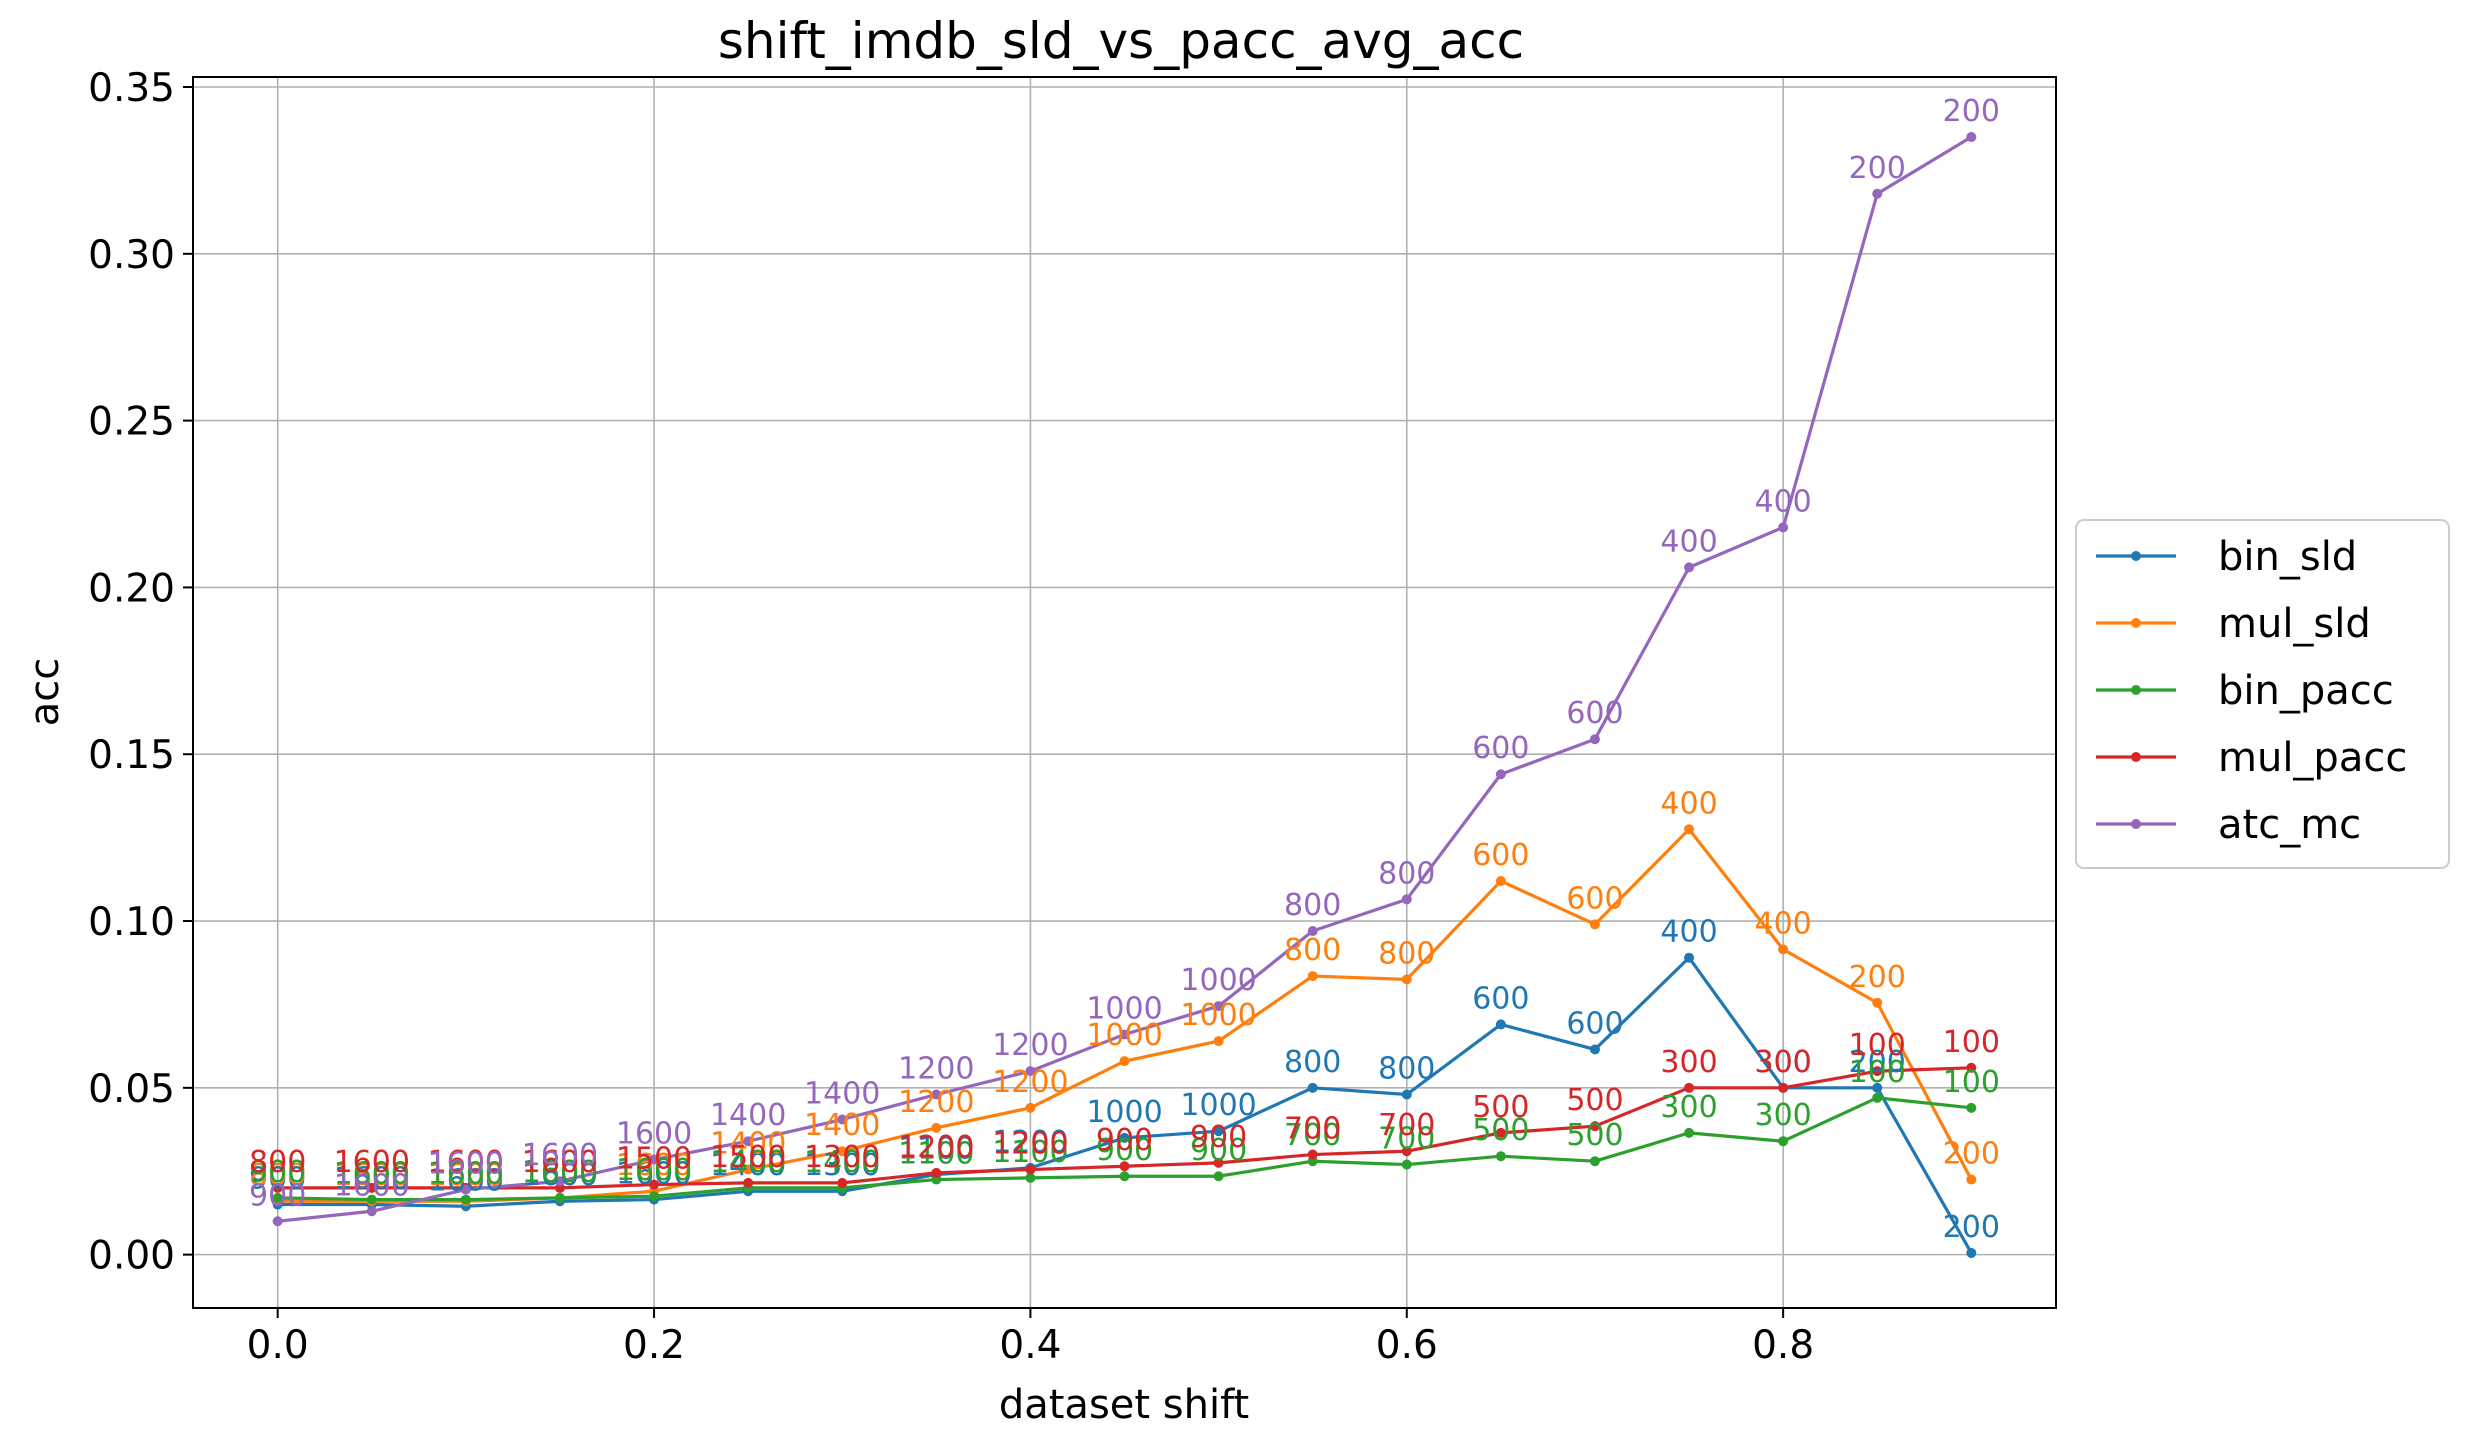 Image resolution: width=2465 pixels, height=1446 pixels. Describe the element at coordinates (466, 1162) in the screenshot. I see `data-label-mul_pacc: 1600` at that location.